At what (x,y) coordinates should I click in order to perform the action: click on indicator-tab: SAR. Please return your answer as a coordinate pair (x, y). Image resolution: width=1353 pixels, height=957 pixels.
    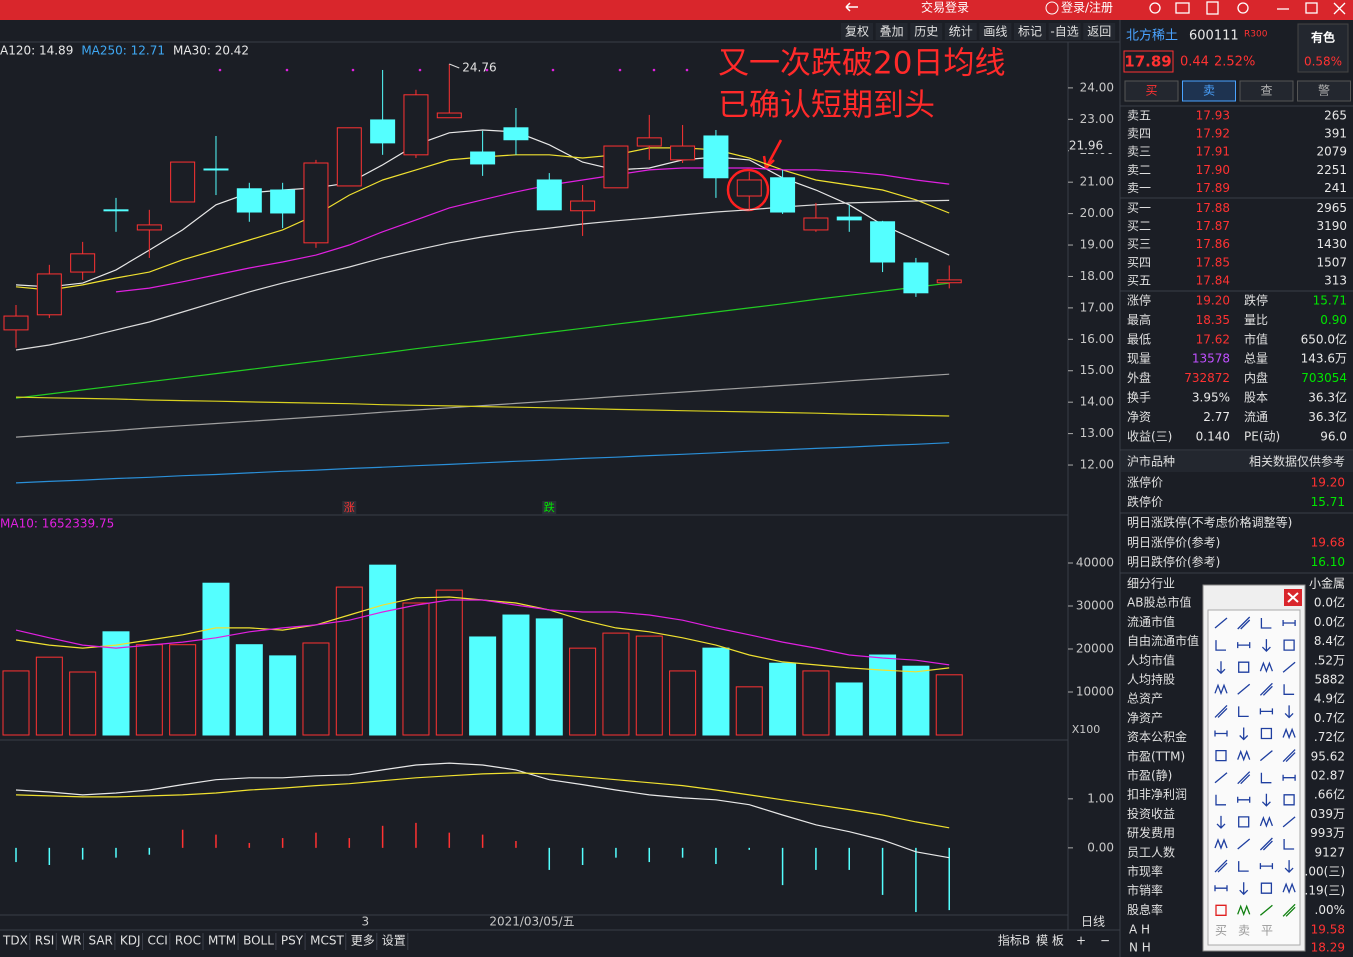
    Looking at the image, I should click on (101, 941).